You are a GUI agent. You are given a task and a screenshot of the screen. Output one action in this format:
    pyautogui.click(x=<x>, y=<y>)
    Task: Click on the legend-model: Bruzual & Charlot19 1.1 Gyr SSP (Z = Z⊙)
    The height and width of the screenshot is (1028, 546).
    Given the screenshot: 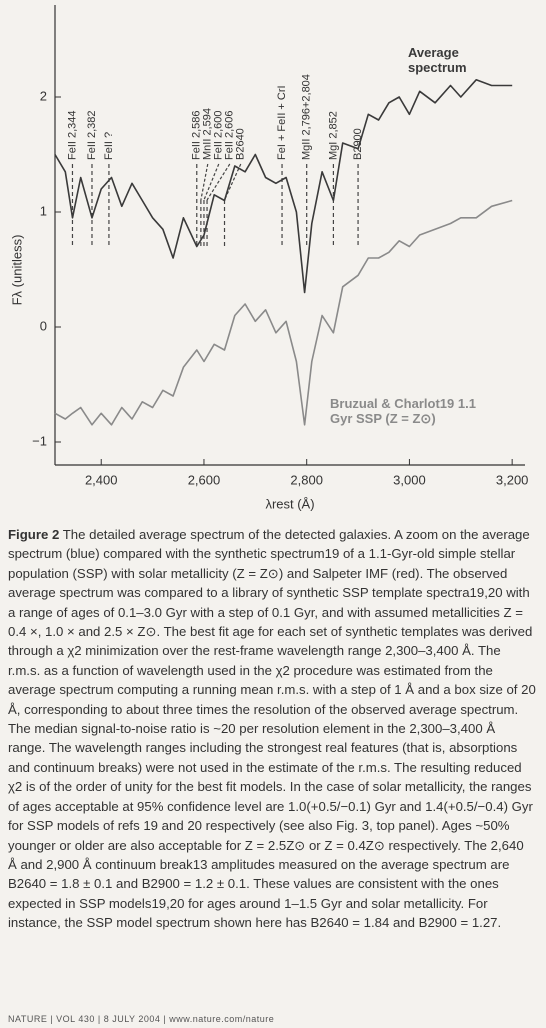 What is the action you would take?
    pyautogui.click(x=403, y=411)
    